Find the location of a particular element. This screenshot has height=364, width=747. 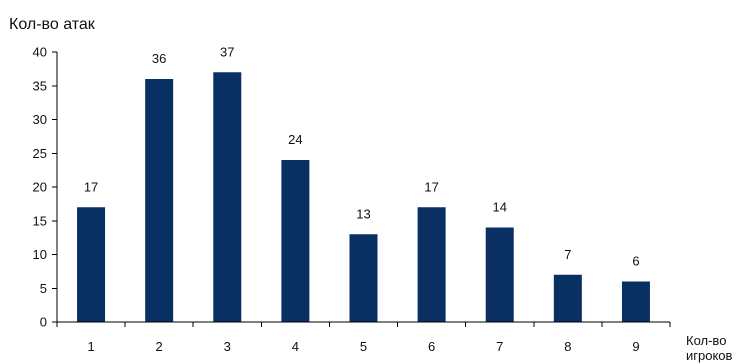

y-tick-label: 5 is located at coordinates (43, 288).